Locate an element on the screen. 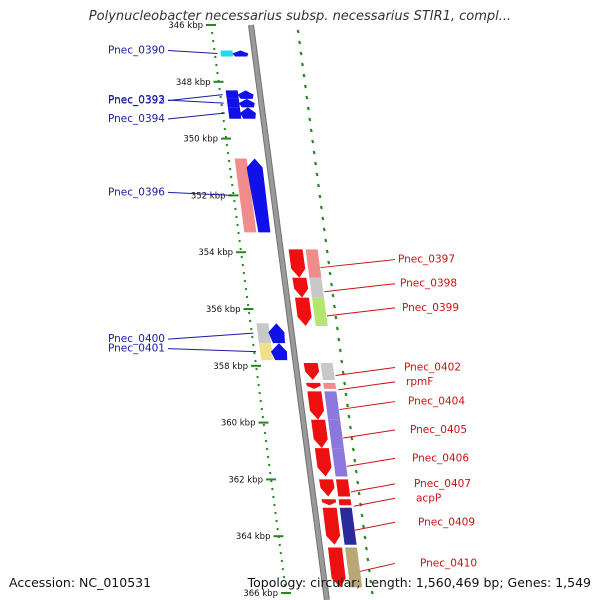 The height and width of the screenshot is (600, 600). axis-tick-label: 364 kbp is located at coordinates (253, 537).